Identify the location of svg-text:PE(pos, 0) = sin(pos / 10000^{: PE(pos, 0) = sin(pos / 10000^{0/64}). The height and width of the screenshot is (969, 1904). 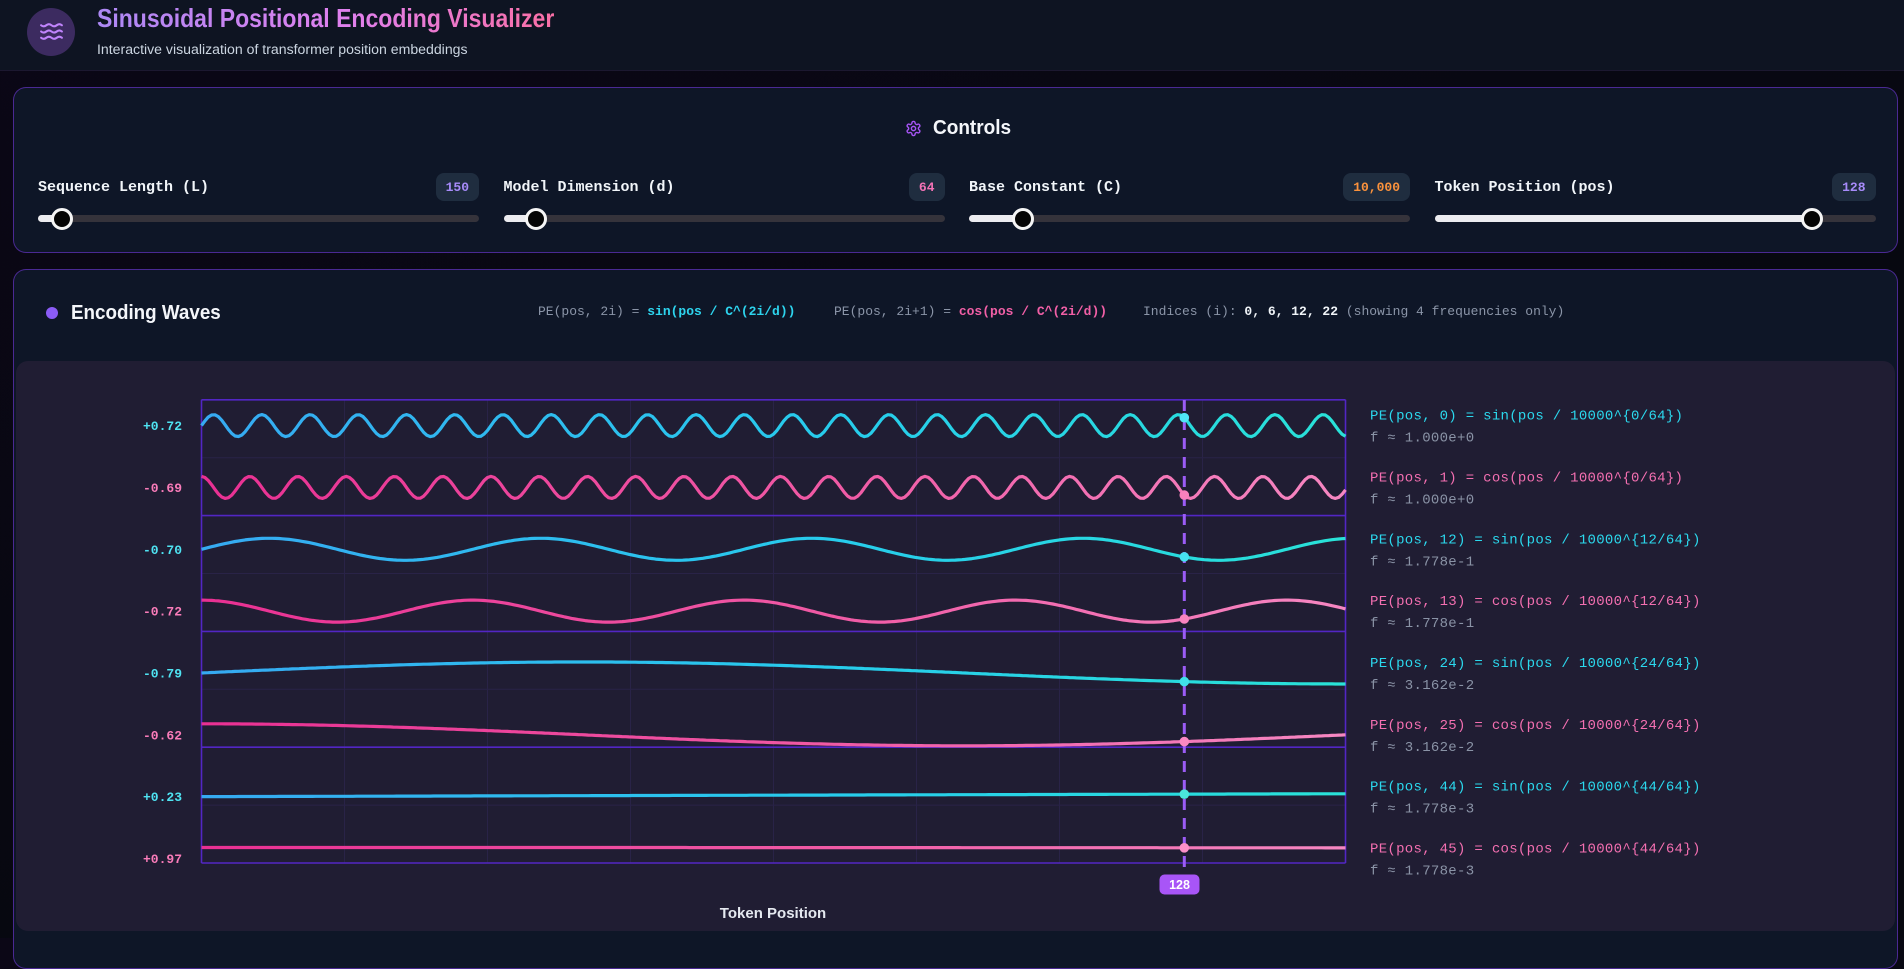
(1526, 417).